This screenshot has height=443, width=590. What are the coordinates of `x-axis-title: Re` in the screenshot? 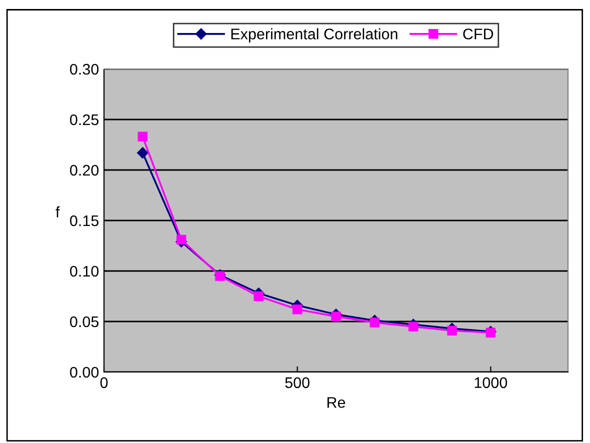 It's located at (336, 402).